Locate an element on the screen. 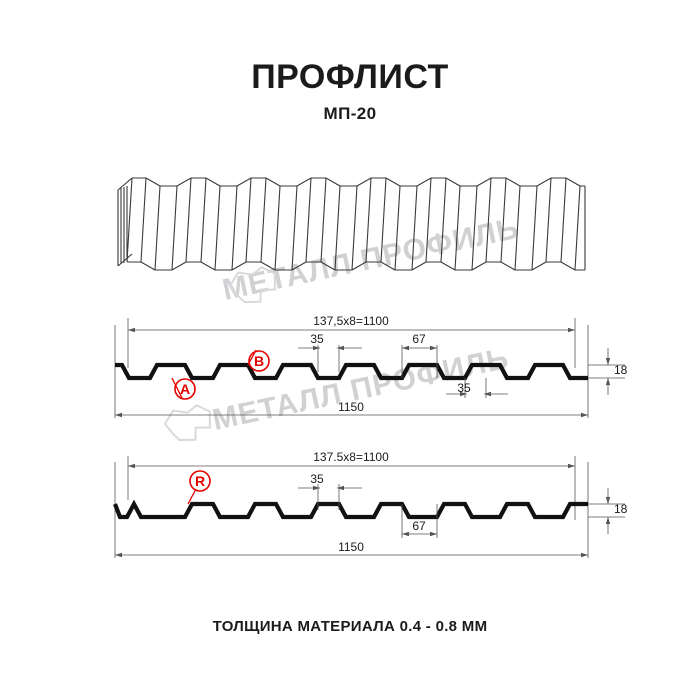  callout-r: R is located at coordinates (199, 487).